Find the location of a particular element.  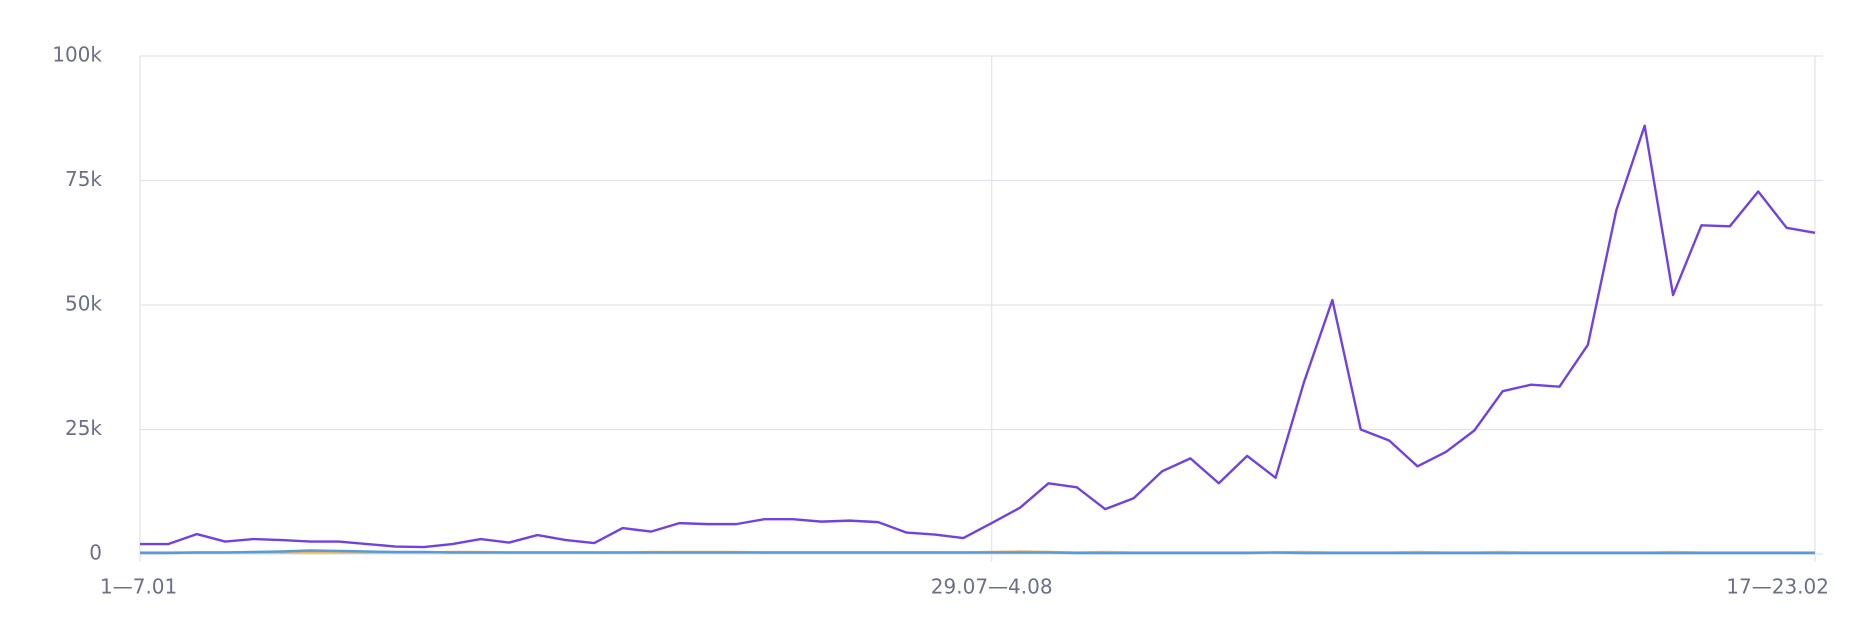

y-tick-label: 0 is located at coordinates (95, 553).